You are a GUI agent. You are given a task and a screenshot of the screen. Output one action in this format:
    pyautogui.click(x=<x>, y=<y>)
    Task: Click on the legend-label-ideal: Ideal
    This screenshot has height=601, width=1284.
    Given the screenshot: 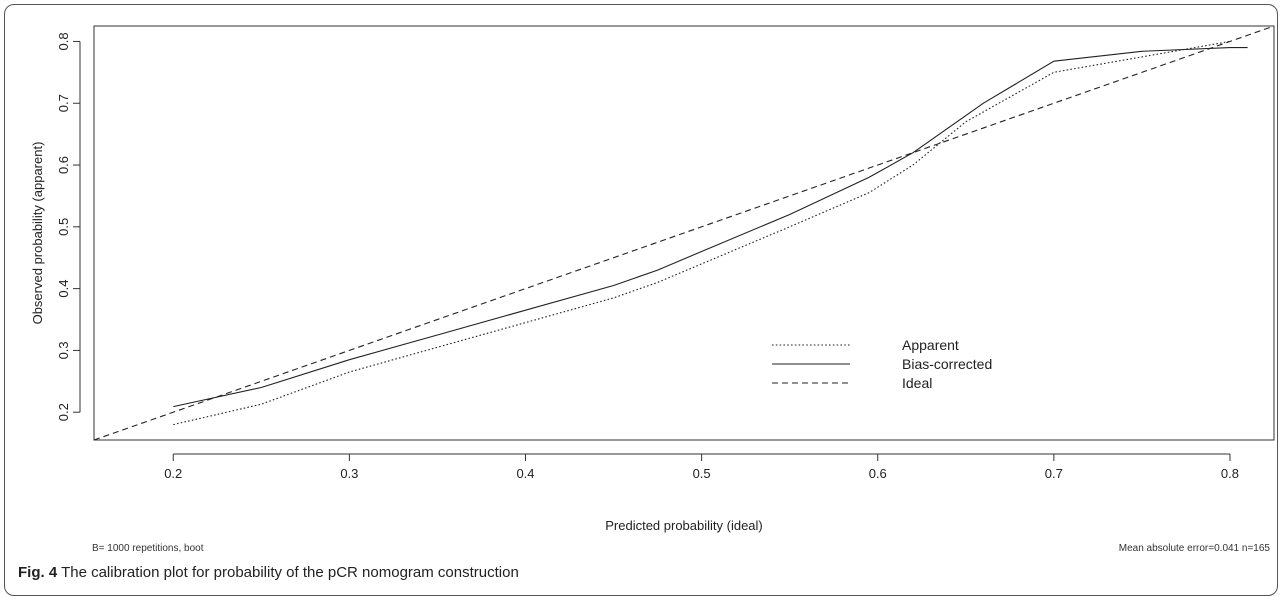 What is the action you would take?
    pyautogui.click(x=917, y=383)
    